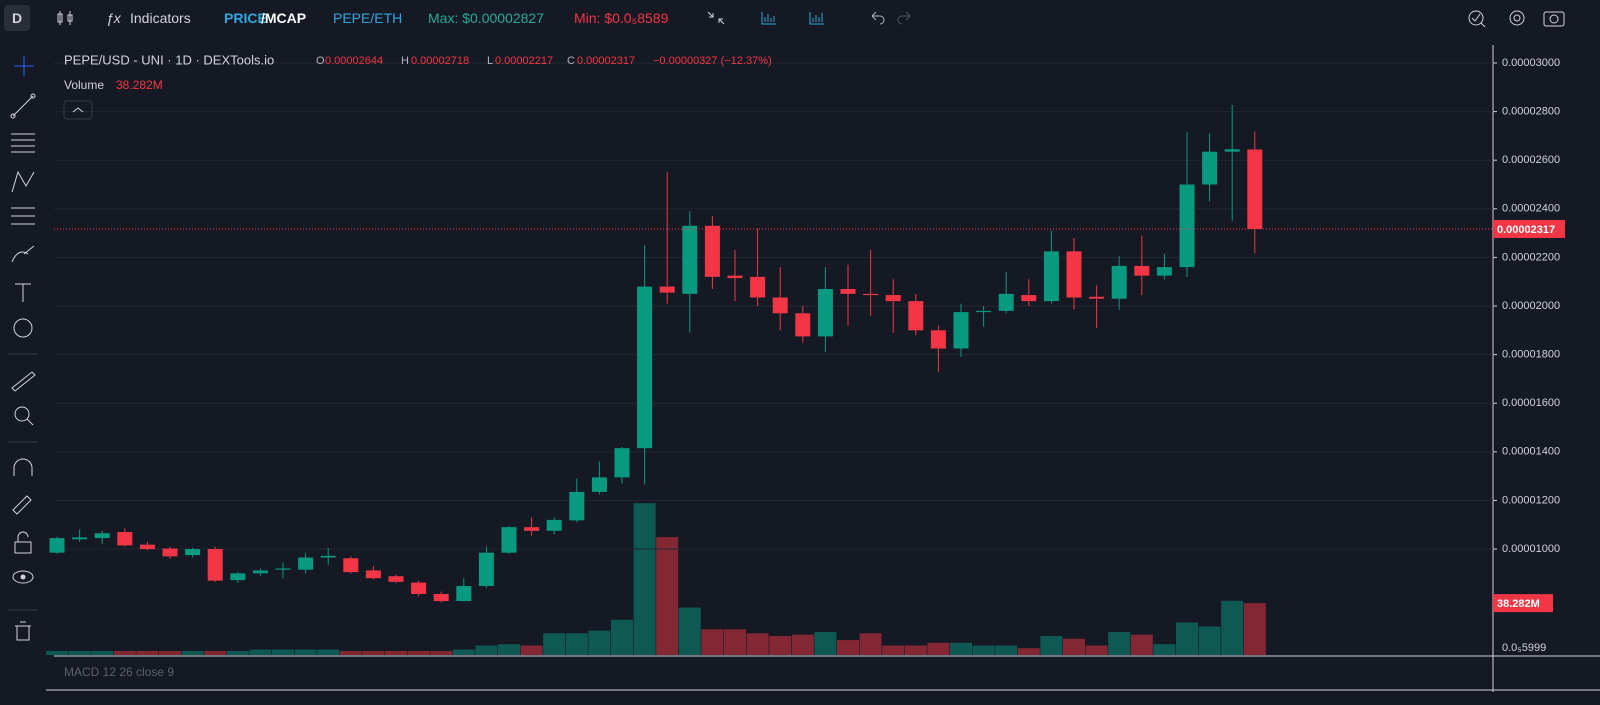 Image resolution: width=1600 pixels, height=705 pixels. Describe the element at coordinates (245, 18) in the screenshot. I see `price-toggle: PRICE` at that location.